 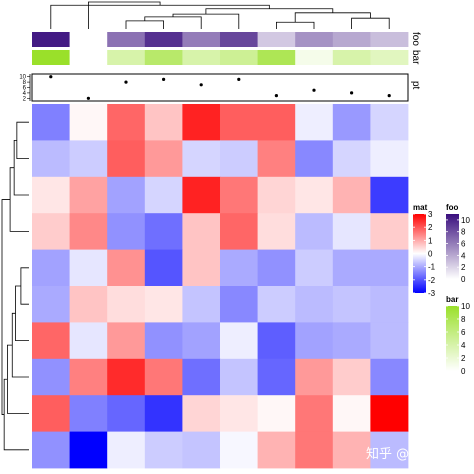 What do you see at coordinates (351, 268) in the screenshot?
I see `heatmap-cell-r5-c9` at bounding box center [351, 268].